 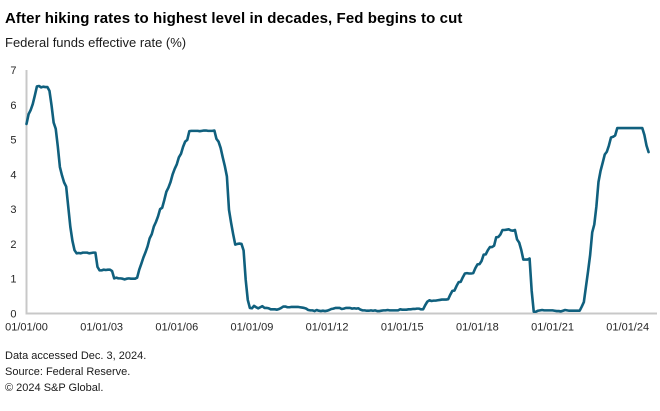 I want to click on x-tick-label: 01/01/21, so click(x=552, y=328).